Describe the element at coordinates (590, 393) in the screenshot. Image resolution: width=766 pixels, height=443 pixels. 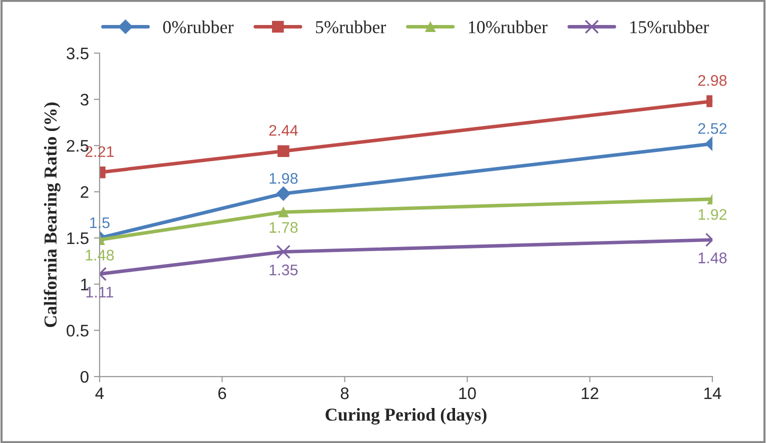
I see `x-tick-label: 12` at that location.